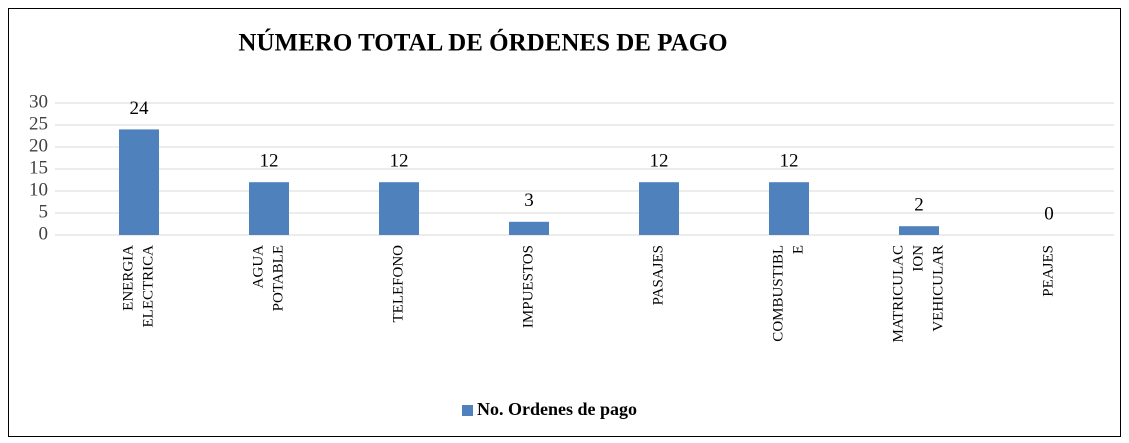  What do you see at coordinates (529, 200) in the screenshot?
I see `data-label: 3` at bounding box center [529, 200].